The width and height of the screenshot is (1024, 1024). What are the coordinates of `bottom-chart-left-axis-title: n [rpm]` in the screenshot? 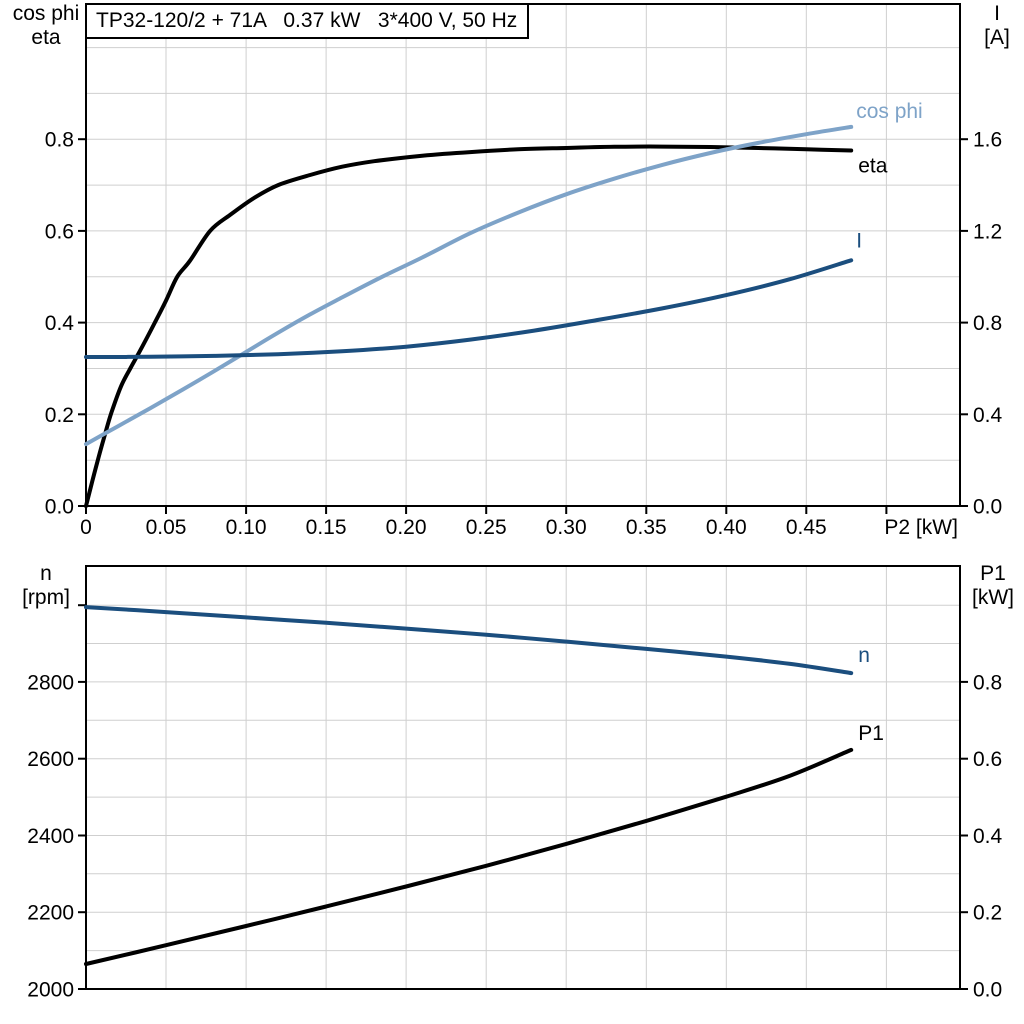 It's located at (46, 586).